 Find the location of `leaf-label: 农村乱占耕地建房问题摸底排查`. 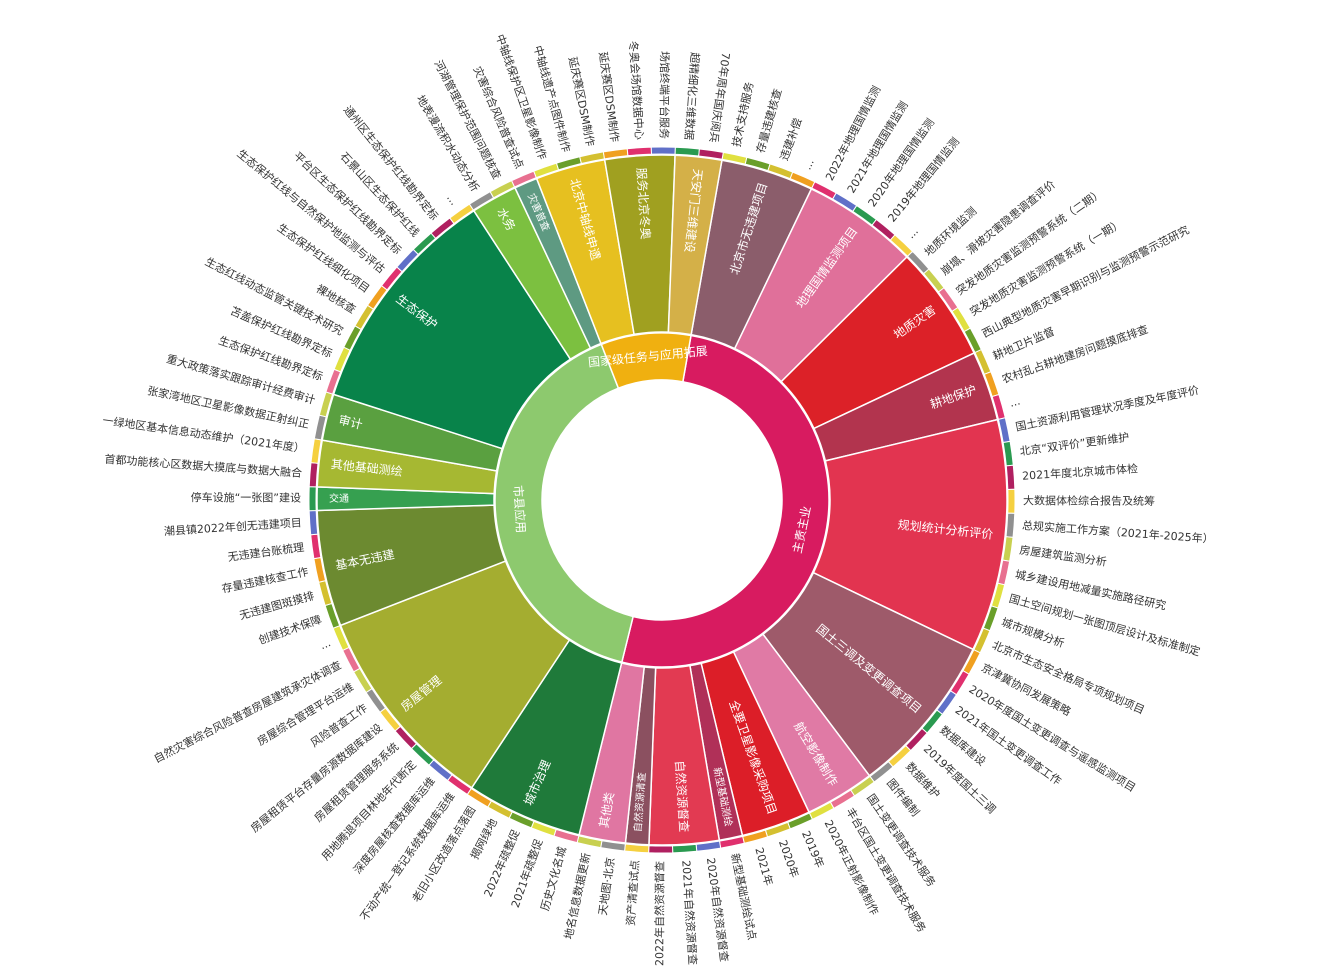

leaf-label: 农村乱占耕地建房问题摸底排查 is located at coordinates (1075, 354).